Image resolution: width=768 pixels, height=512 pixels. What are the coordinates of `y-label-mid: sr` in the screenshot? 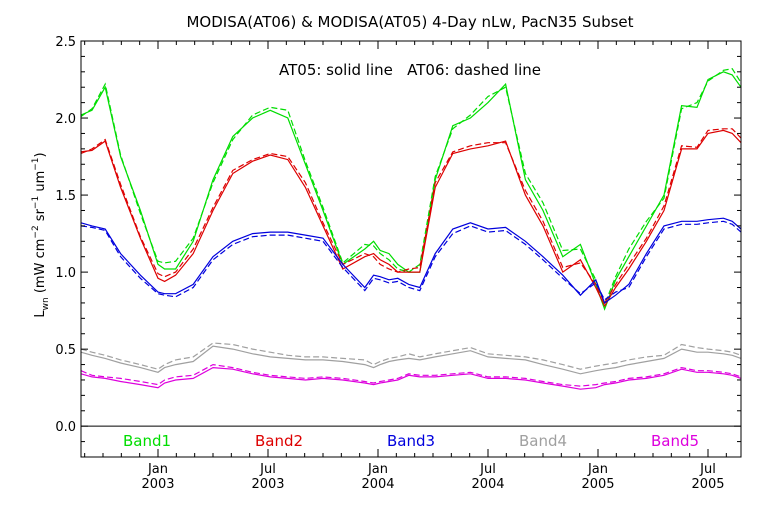 It's located at (40, 216).